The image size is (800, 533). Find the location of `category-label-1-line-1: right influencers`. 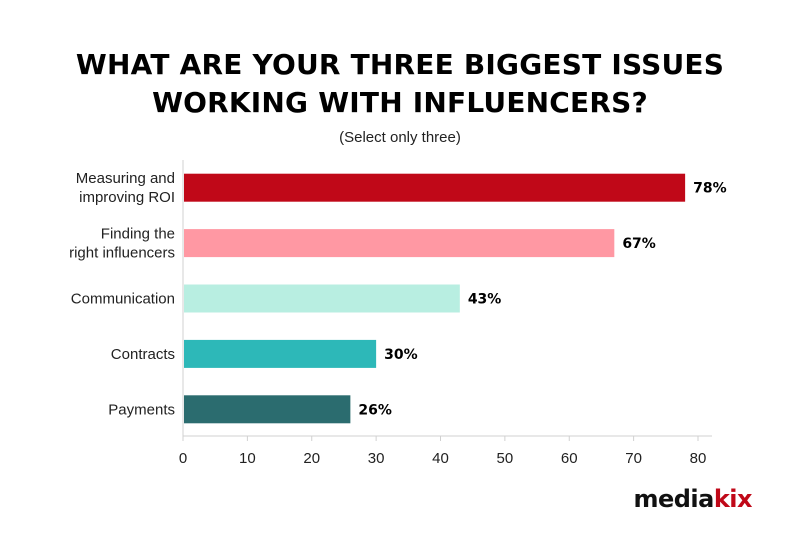

category-label-1-line-1: right influencers is located at coordinates (122, 253).